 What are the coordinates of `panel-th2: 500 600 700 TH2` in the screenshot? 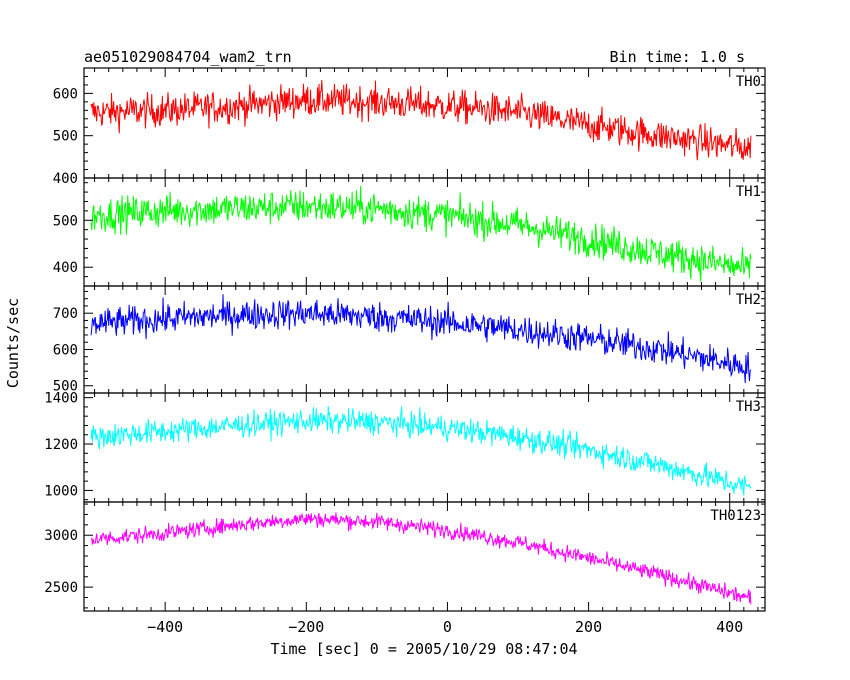 It's located at (409, 340).